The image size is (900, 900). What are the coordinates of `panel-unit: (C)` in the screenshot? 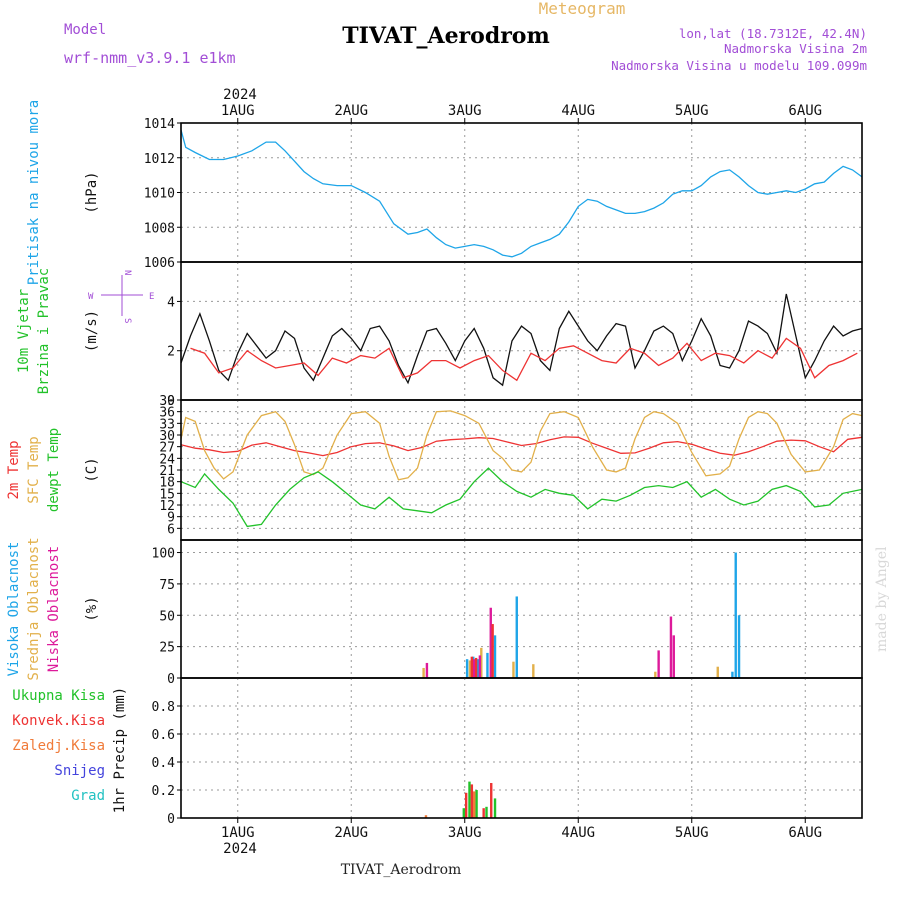 It's located at (92, 469).